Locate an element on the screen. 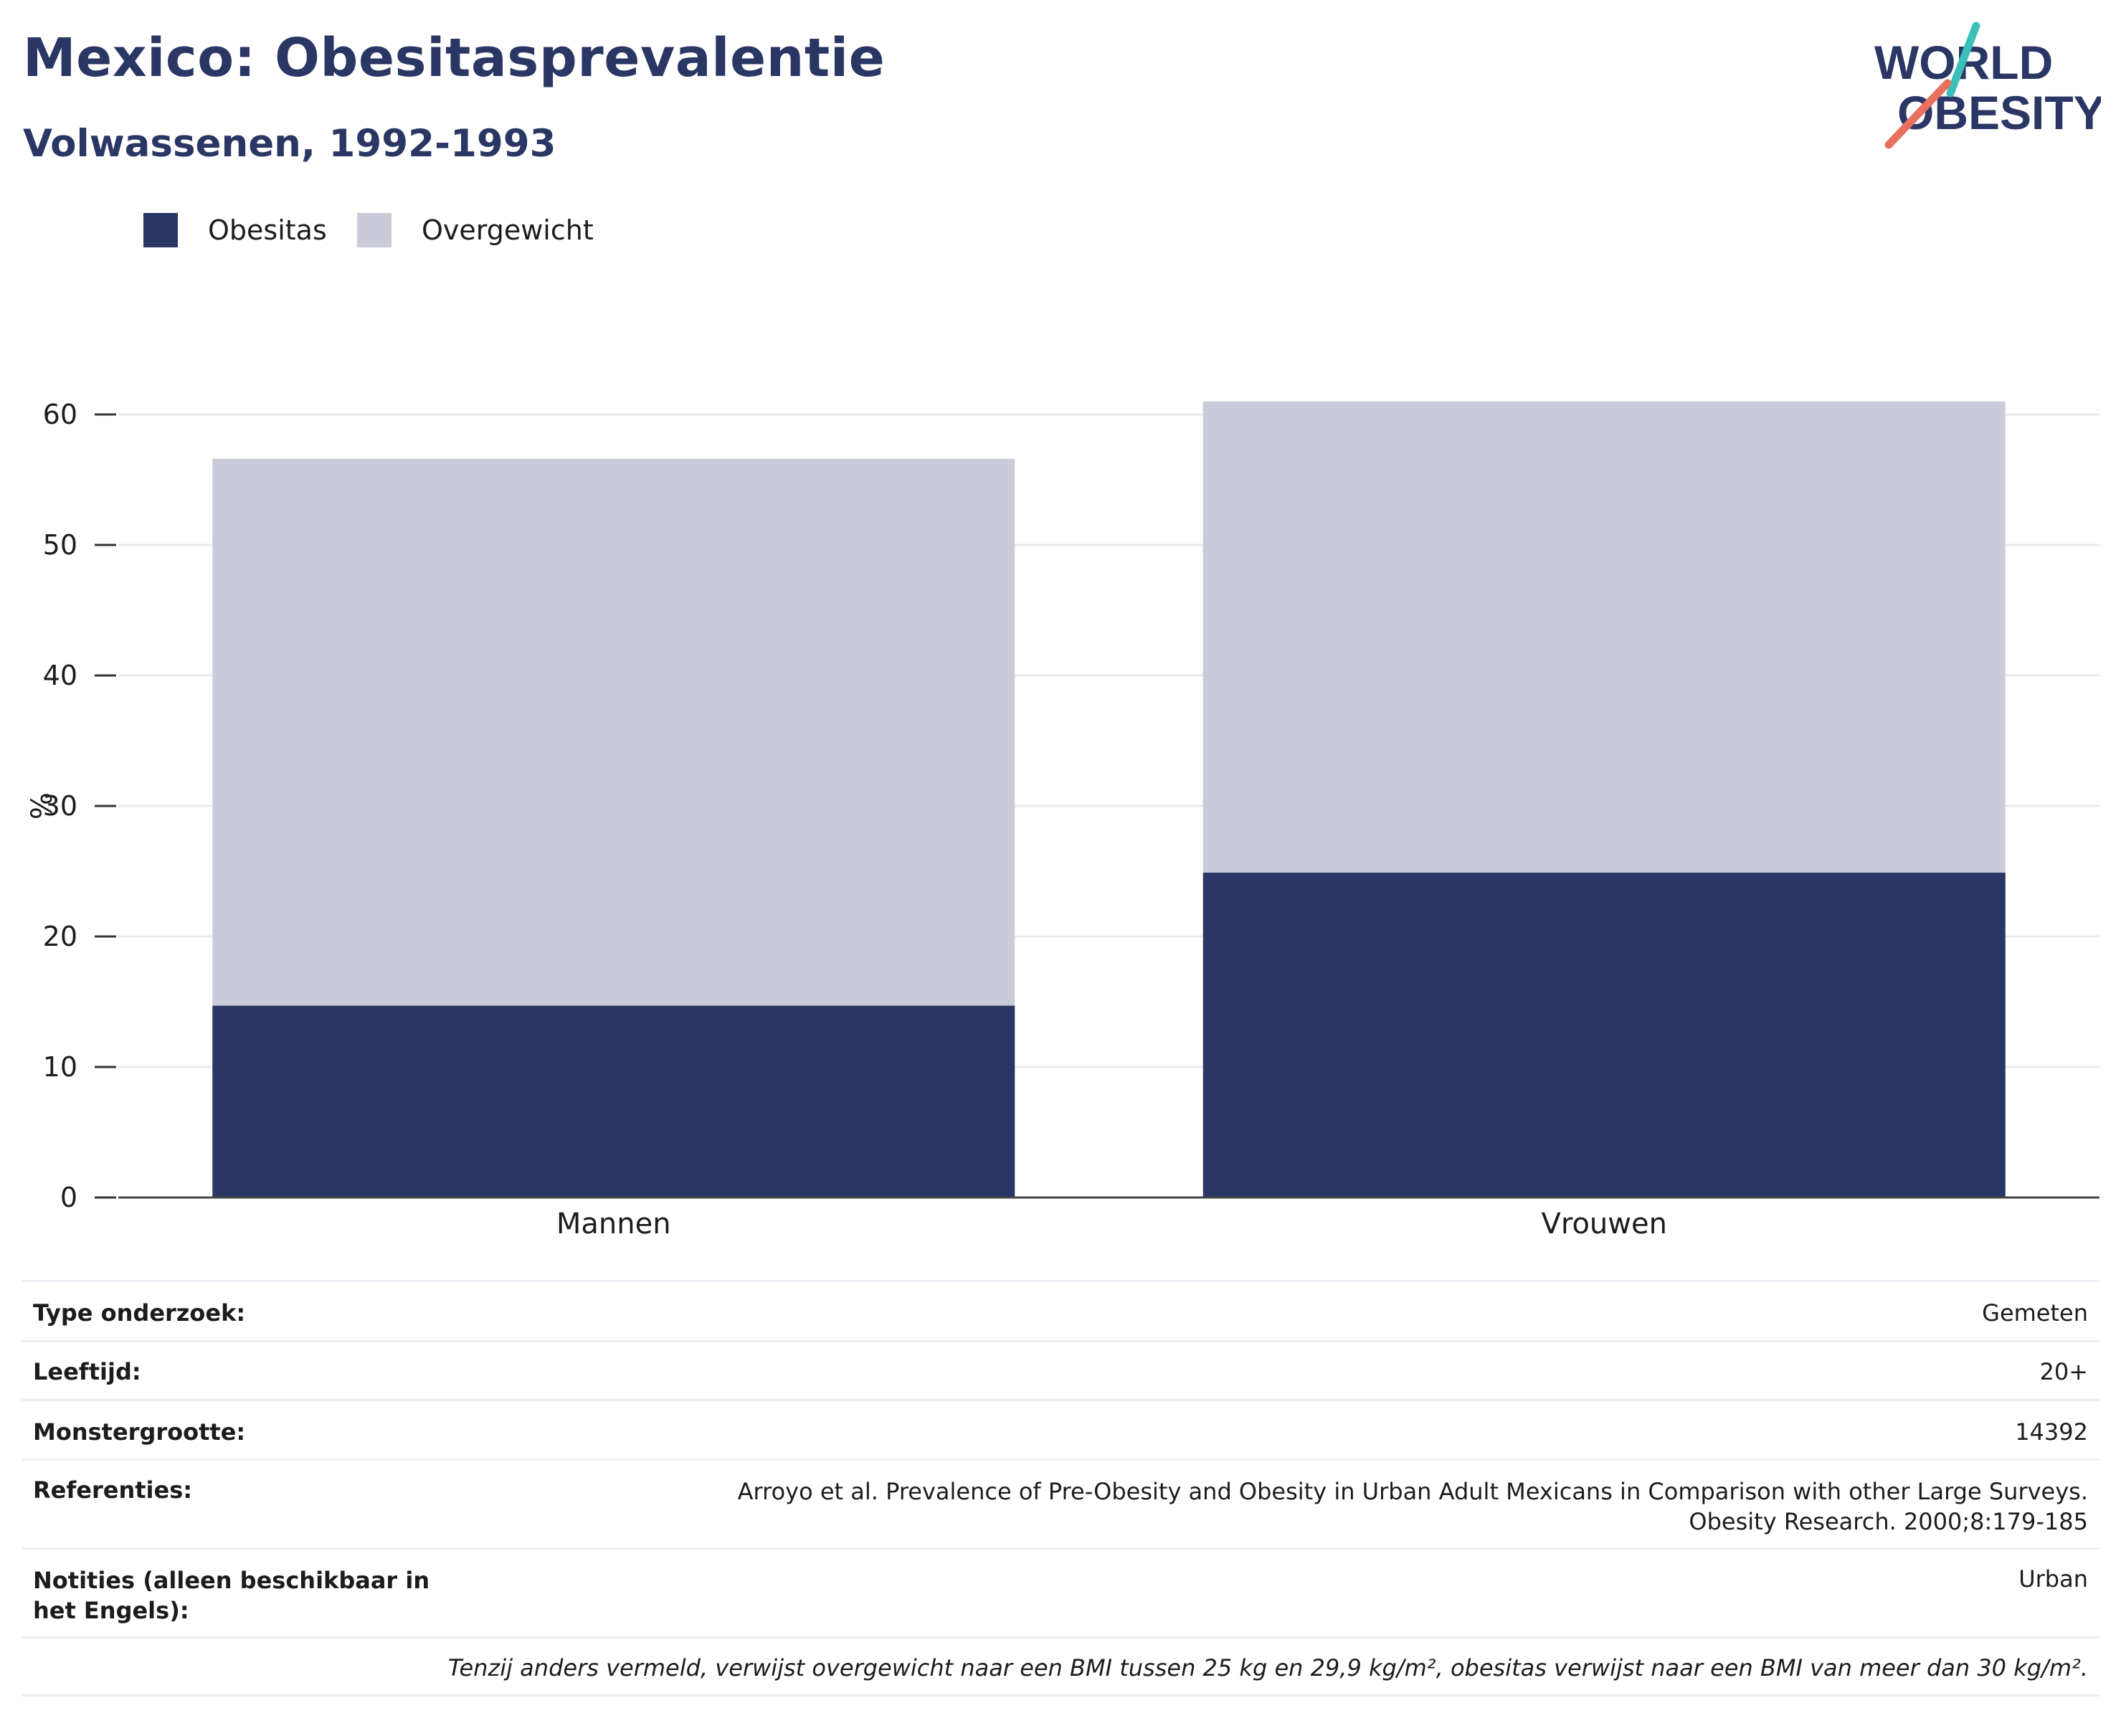 This screenshot has height=1736, width=2121. legend-swatch-obesitas is located at coordinates (160, 230).